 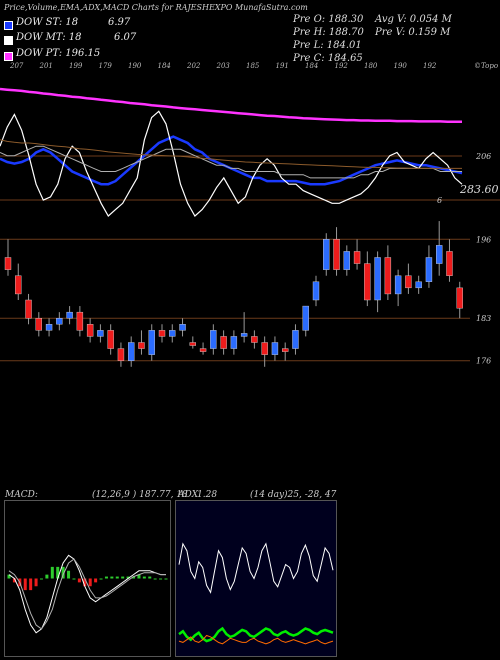 I want to click on pre-low: Pre L: 184.01, so click(x=327, y=45).